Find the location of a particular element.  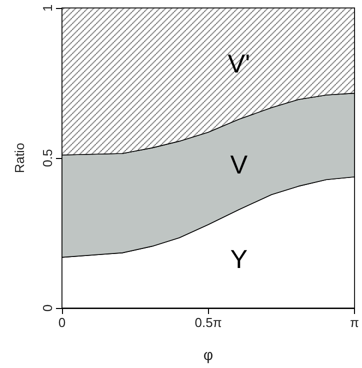

x-tick-label: 0.5π is located at coordinates (208, 322).